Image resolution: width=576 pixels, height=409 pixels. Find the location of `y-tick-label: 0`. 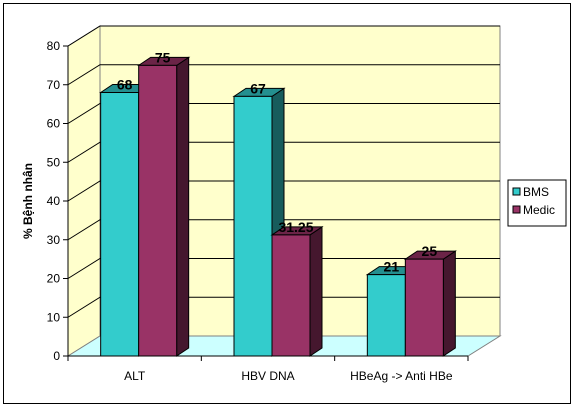

y-tick-label: 0 is located at coordinates (56, 356).